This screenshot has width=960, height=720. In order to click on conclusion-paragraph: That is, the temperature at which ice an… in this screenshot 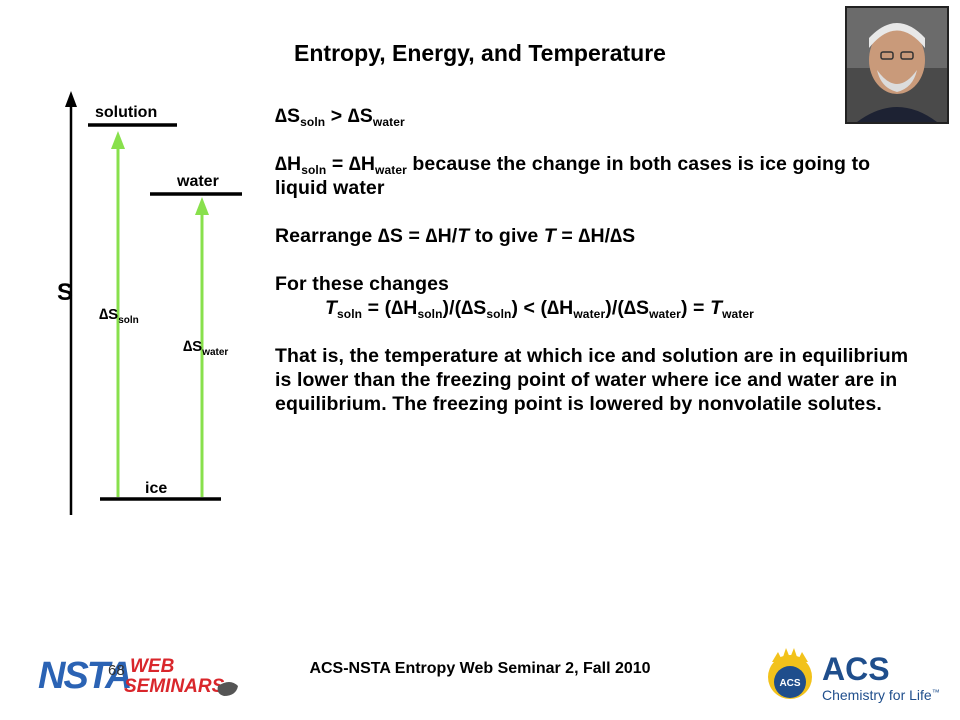, I will do `click(592, 380)`.